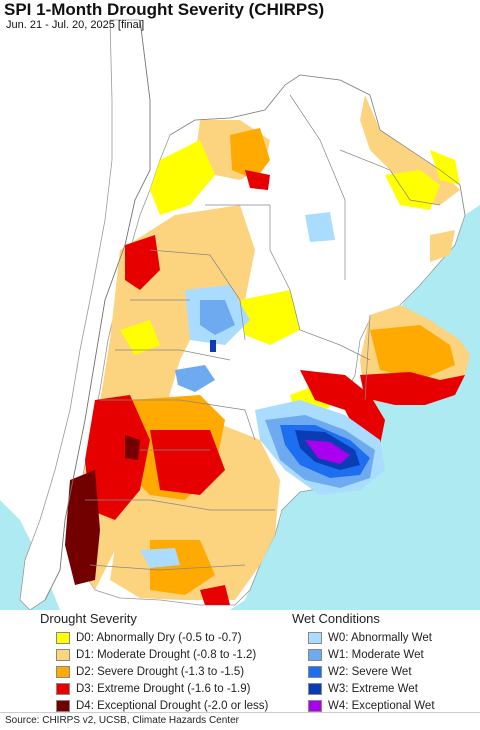 The image size is (480, 730). I want to click on legend-item-d0: D0: Abnormally Dry (-0.5 to -0.7), so click(165, 637).